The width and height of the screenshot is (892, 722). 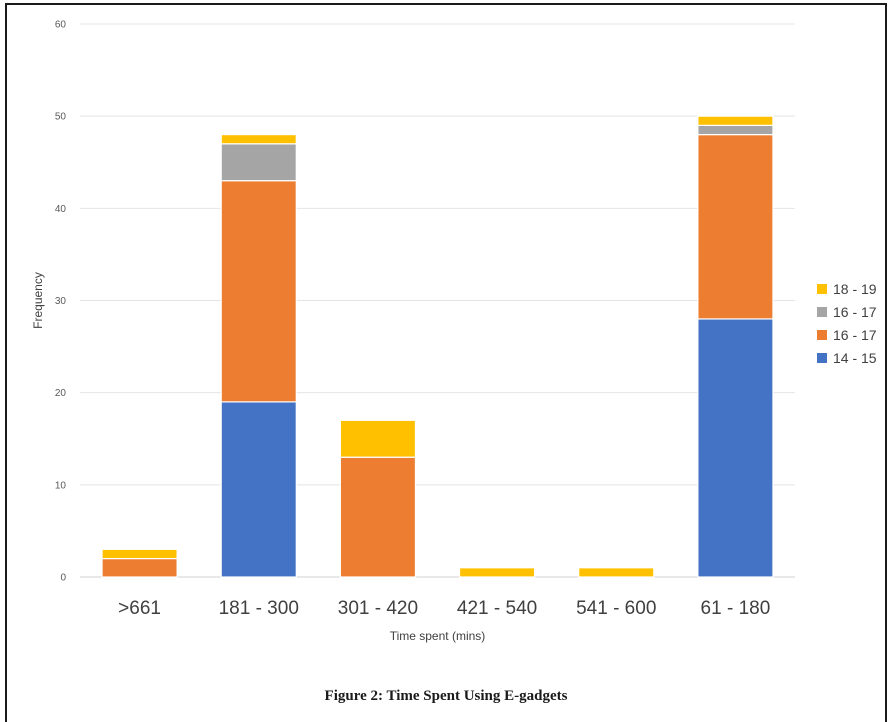 What do you see at coordinates (616, 608) in the screenshot?
I see `x-tick-label: 541 - 600` at bounding box center [616, 608].